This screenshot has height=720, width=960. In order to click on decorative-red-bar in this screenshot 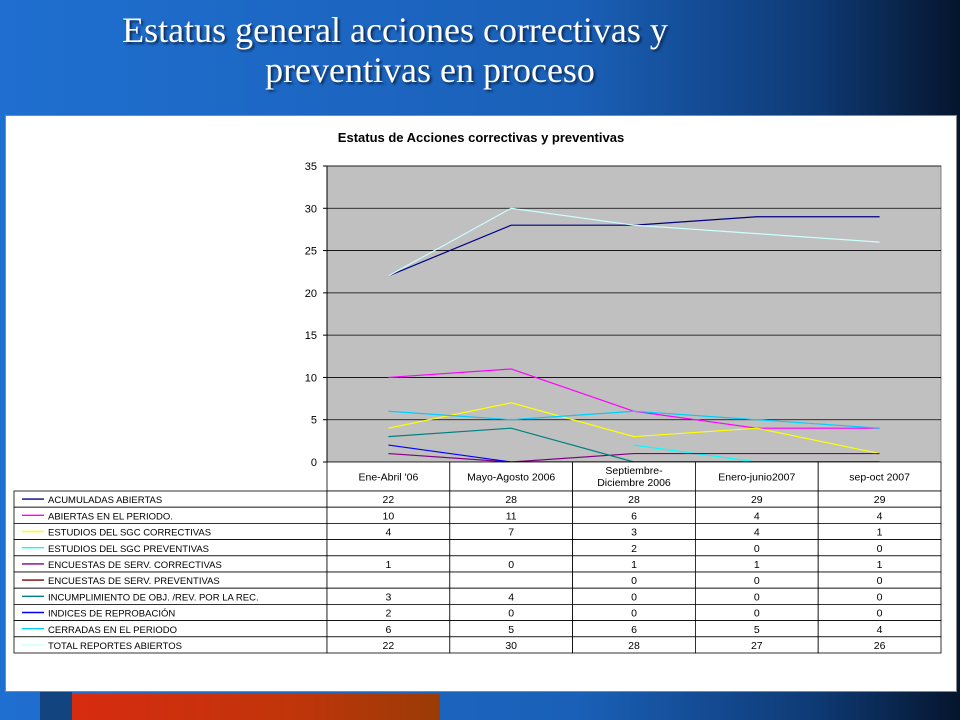, I will do `click(256, 707)`.